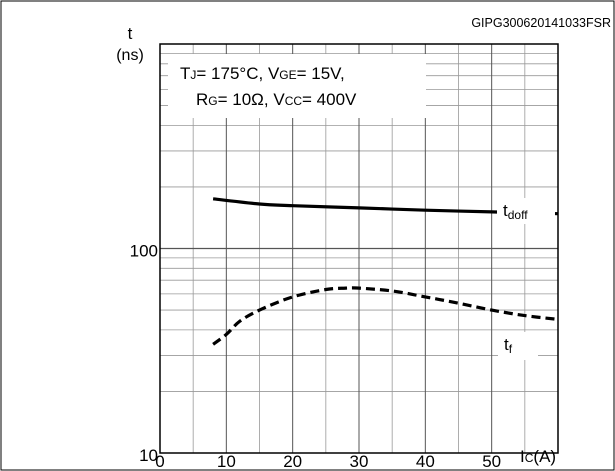  What do you see at coordinates (130, 55) in the screenshot?
I see `y-axis-unit: (ns)` at bounding box center [130, 55].